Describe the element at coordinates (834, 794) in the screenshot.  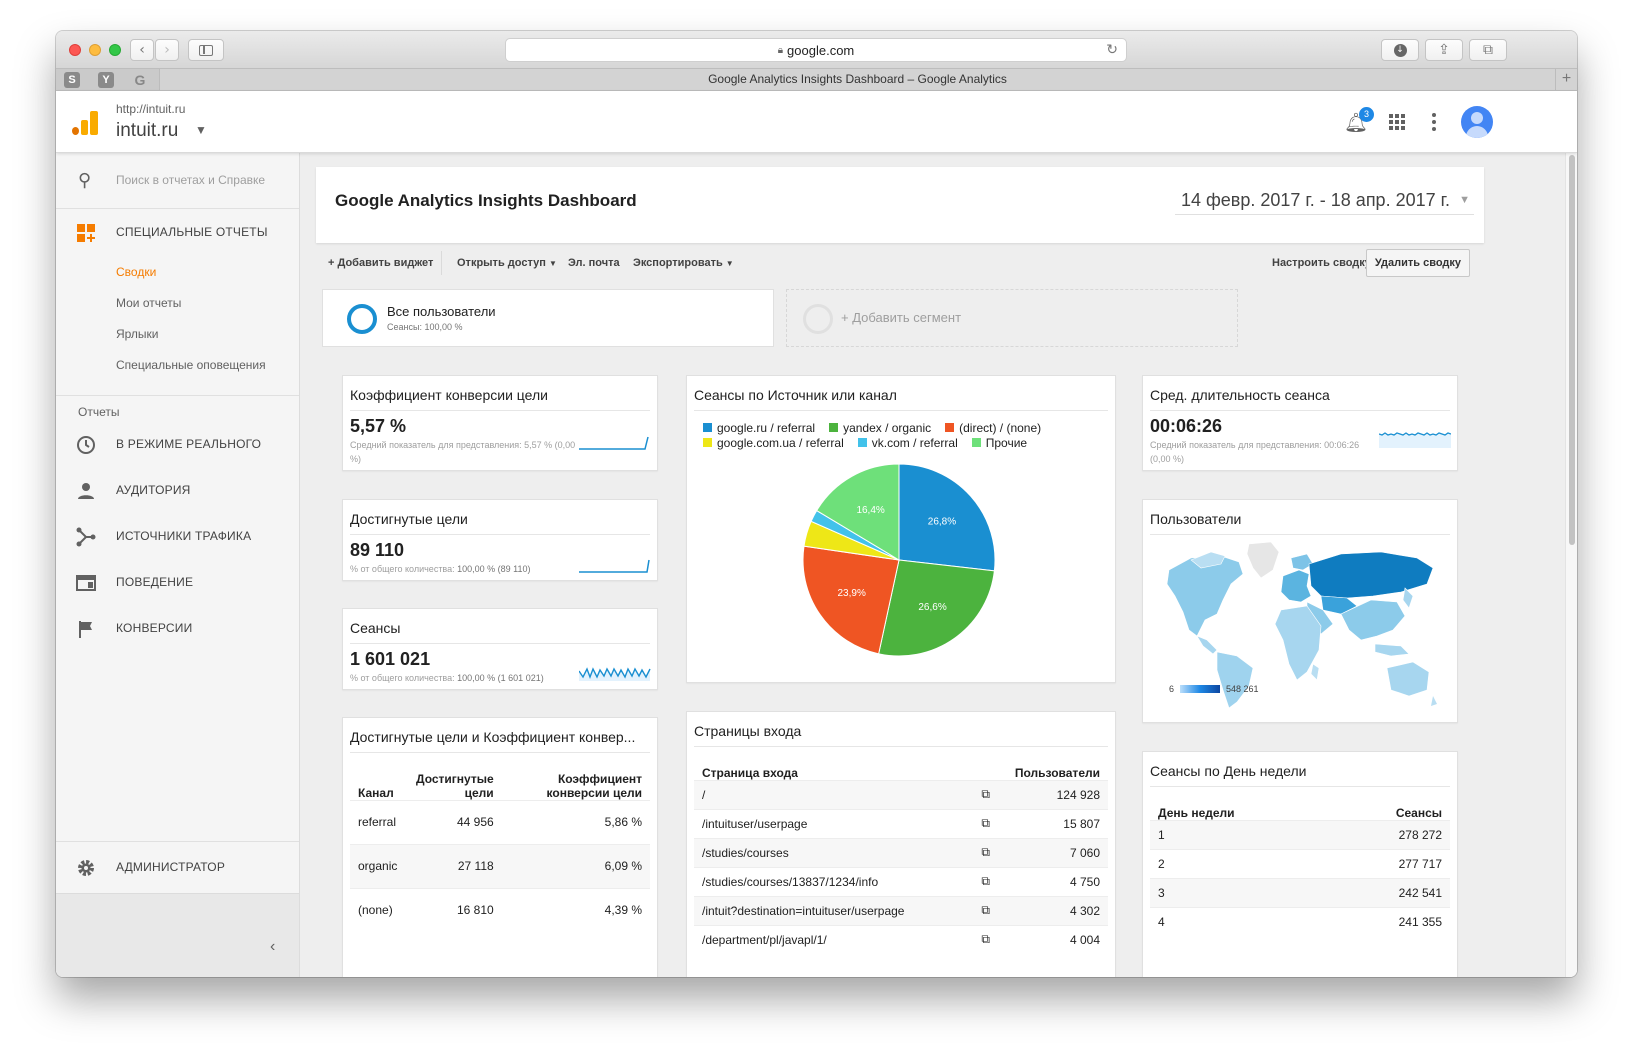
I see `table-cell: /` at that location.